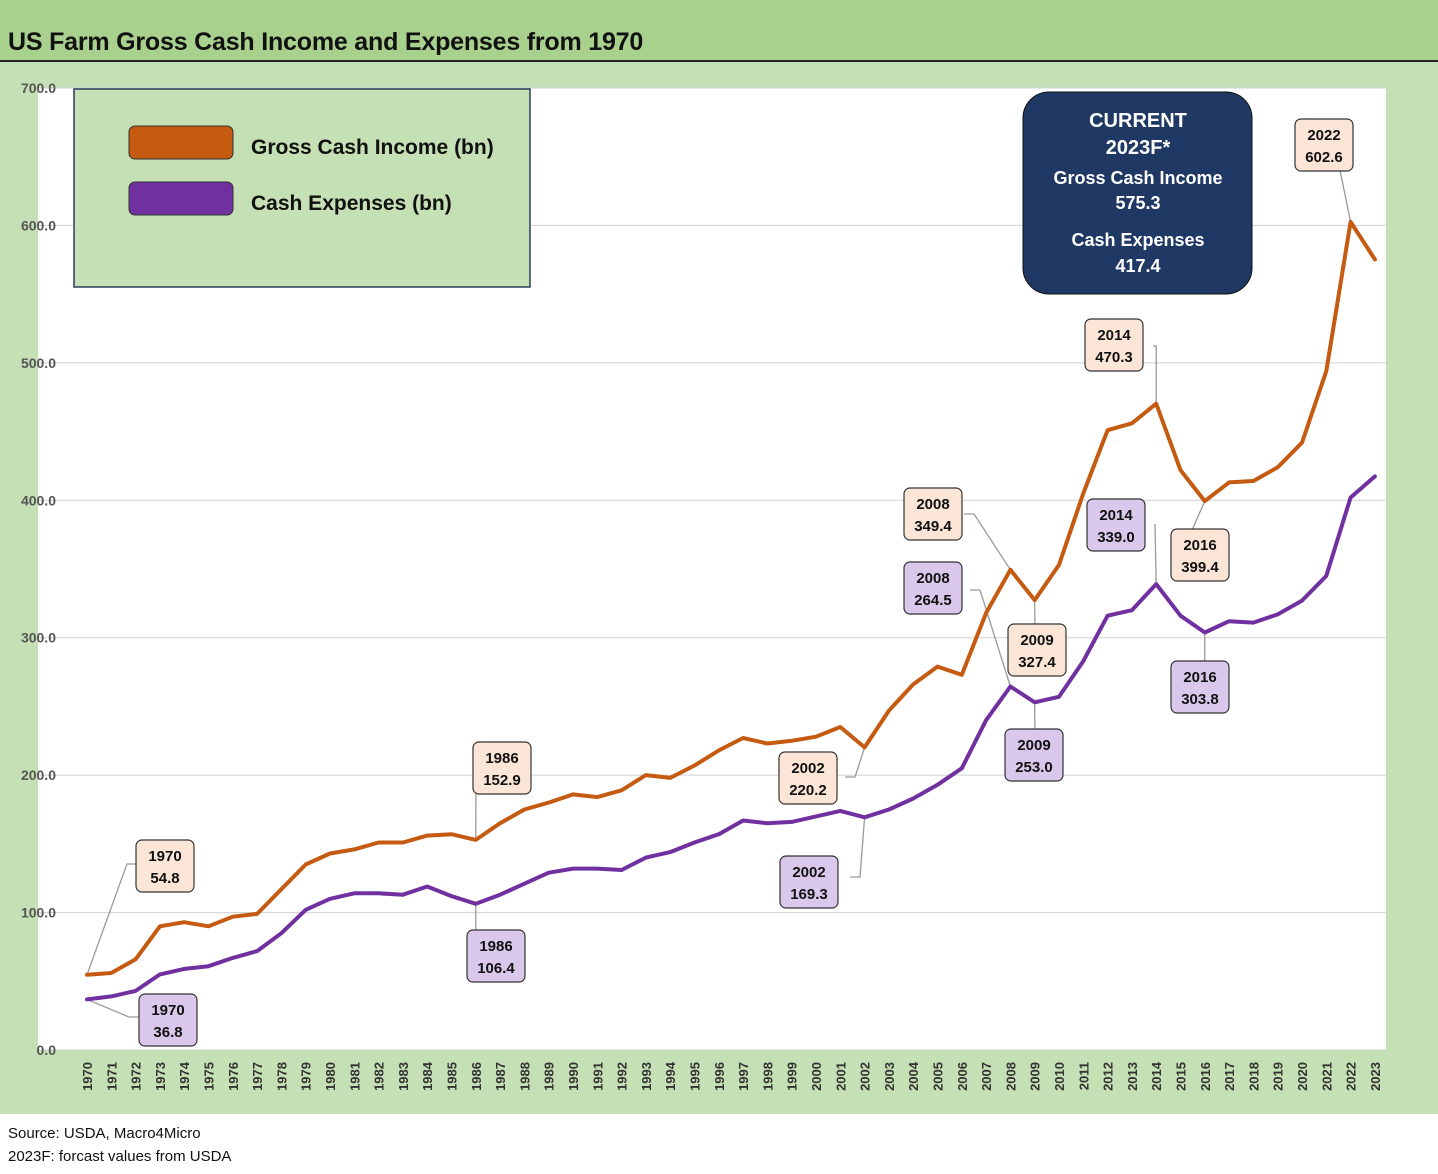 The image size is (1438, 1174). What do you see at coordinates (1036, 640) in the screenshot?
I see `data-label-year-income-2009: 2009` at bounding box center [1036, 640].